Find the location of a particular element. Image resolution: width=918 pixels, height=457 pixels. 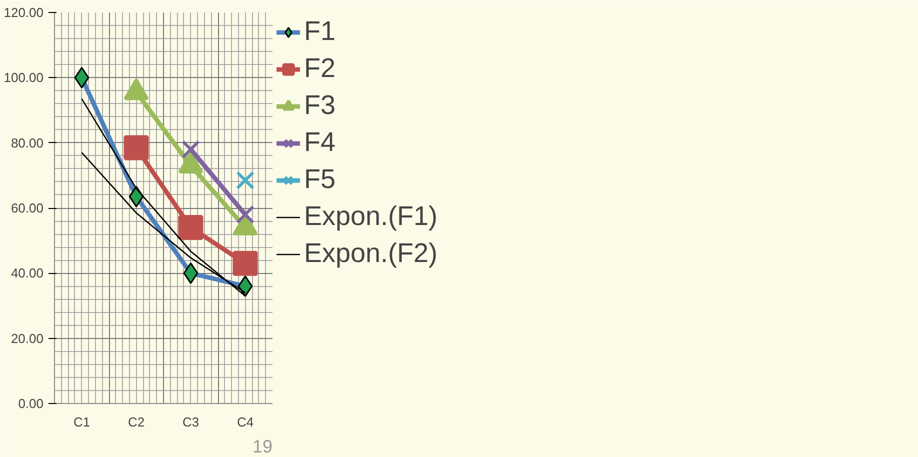

x-tick-label: C4 is located at coordinates (245, 422).